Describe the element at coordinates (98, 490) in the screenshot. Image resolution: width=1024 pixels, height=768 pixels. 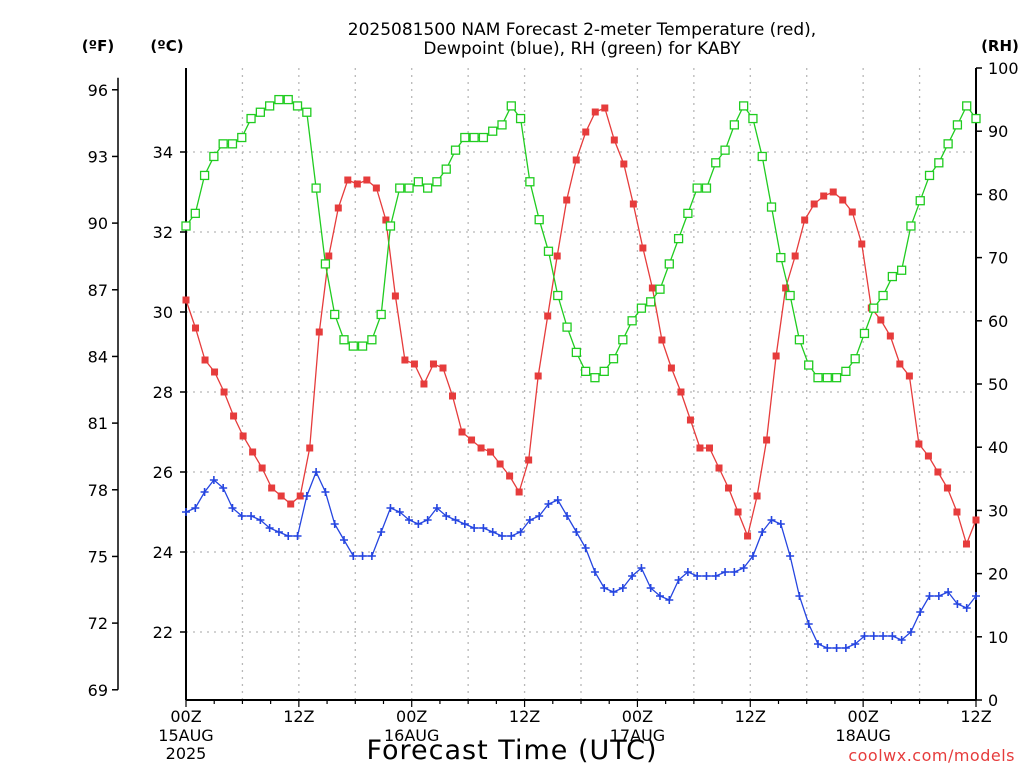
I see `fahrenheit-tick-label: 78` at that location.